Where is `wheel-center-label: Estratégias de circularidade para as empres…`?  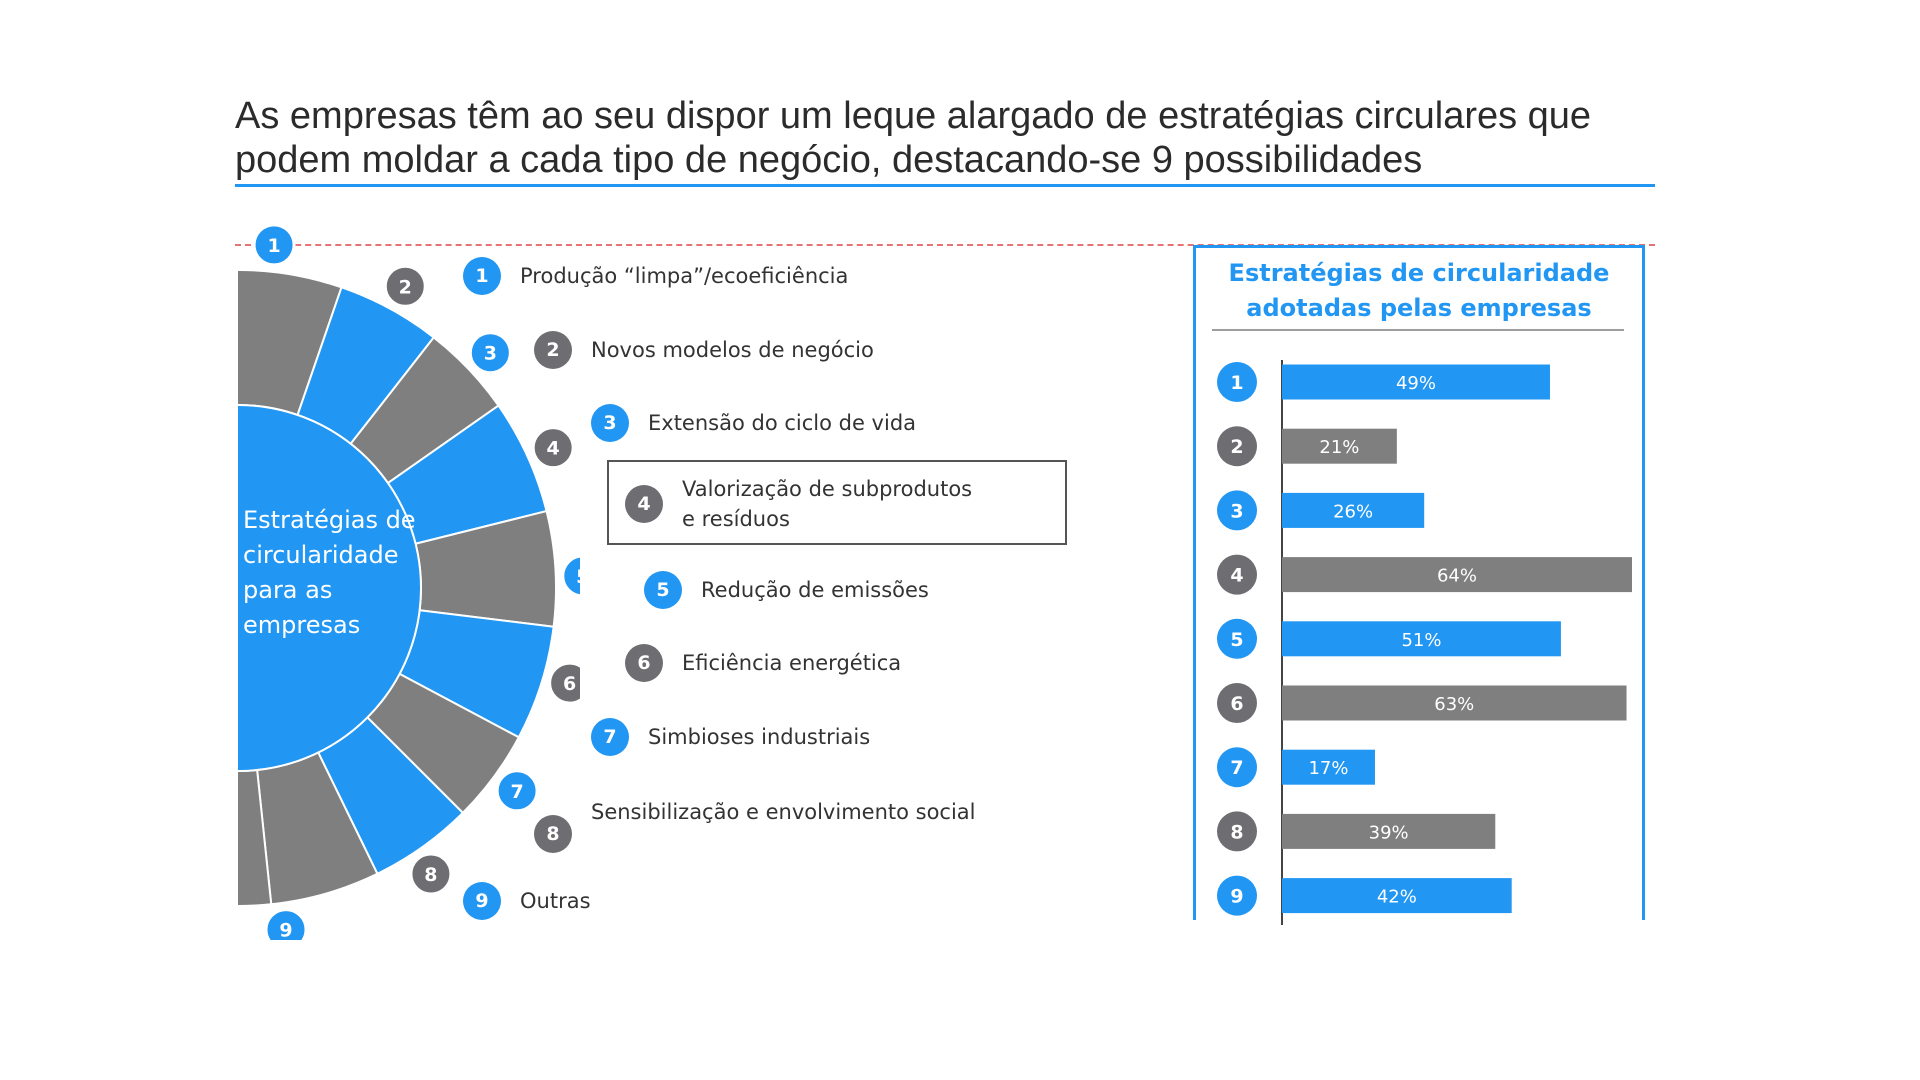 wheel-center-label: Estratégias de circularidade para as empres… is located at coordinates (329, 572).